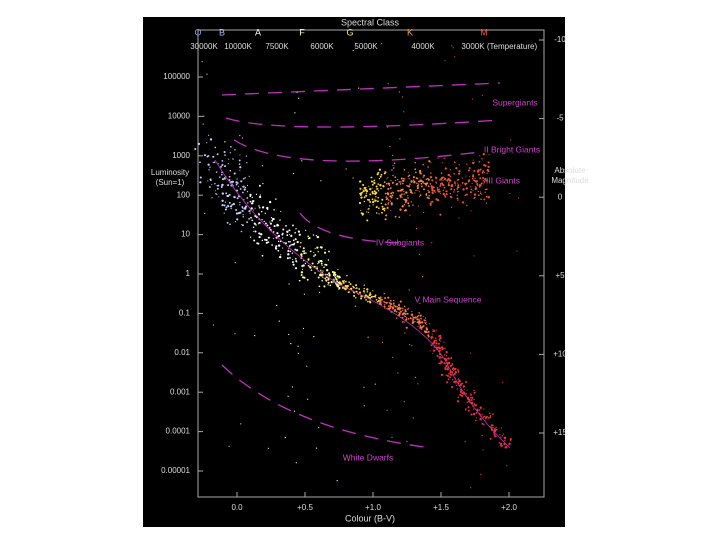 The image size is (720, 540). Describe the element at coordinates (322, 46) in the screenshot. I see `temperature: 6000K` at that location.